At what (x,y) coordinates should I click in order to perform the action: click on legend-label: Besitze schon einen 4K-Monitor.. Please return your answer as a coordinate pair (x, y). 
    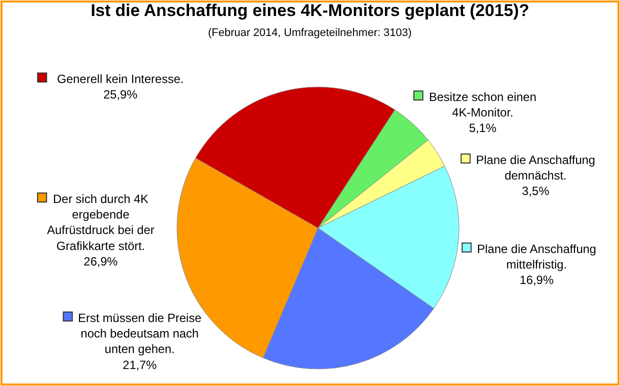
    Looking at the image, I should click on (482, 105).